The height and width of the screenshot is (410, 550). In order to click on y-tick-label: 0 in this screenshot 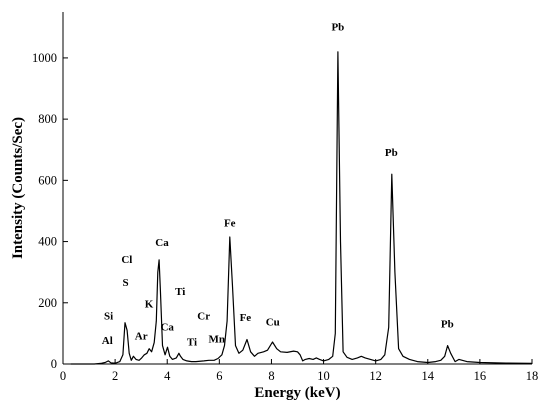, I will do `click(54, 364)`.